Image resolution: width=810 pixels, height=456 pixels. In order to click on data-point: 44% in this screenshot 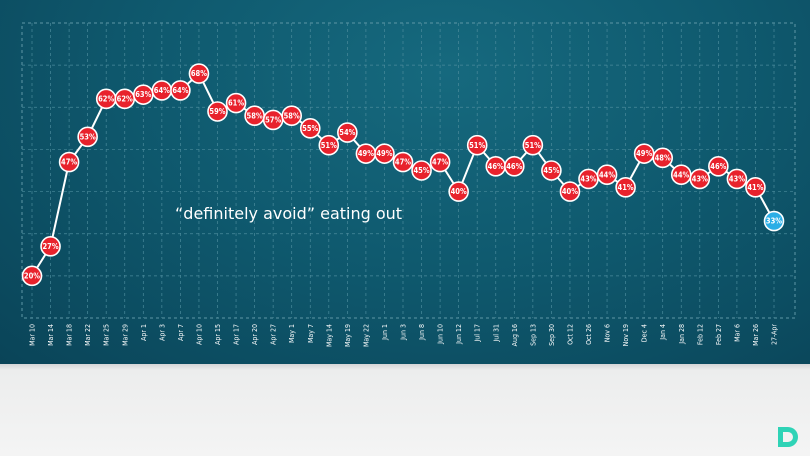, I will do `click(681, 175)`.